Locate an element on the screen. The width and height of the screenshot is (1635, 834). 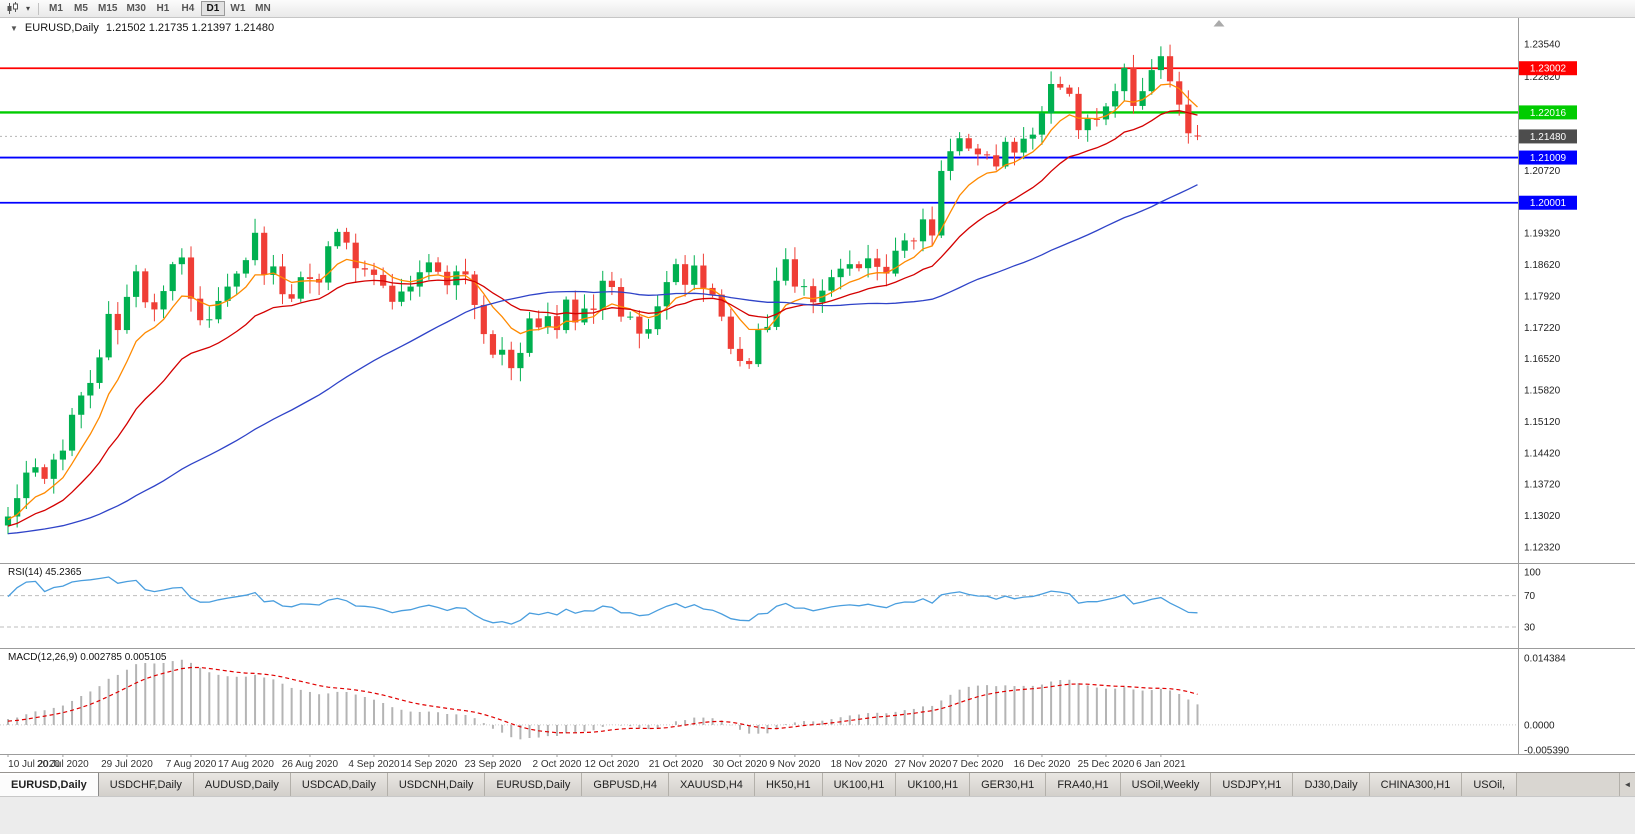
chart-type-icon is located at coordinates (13, 8).